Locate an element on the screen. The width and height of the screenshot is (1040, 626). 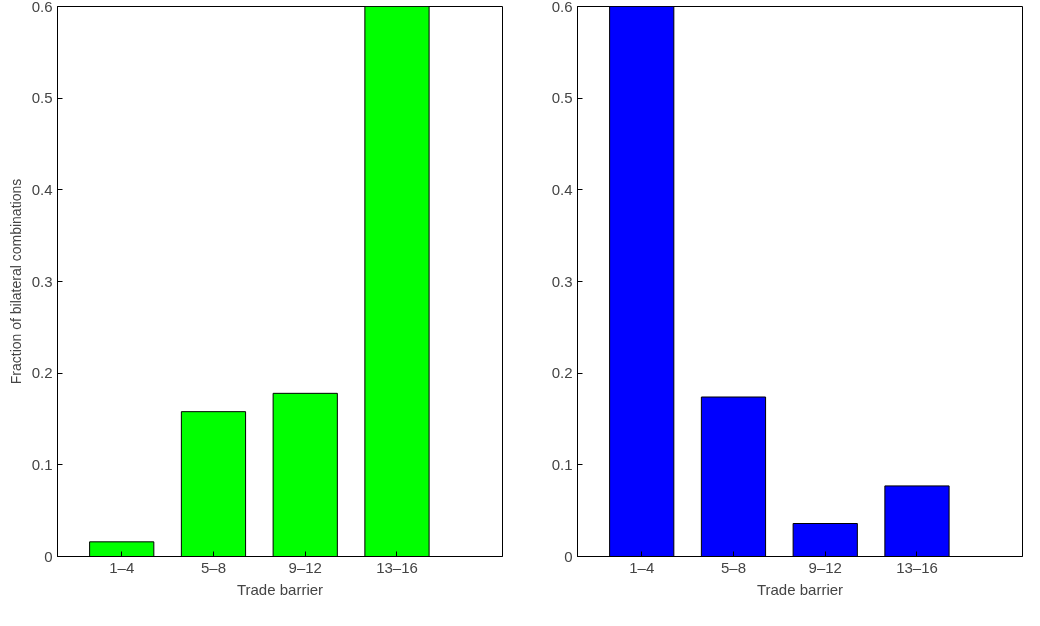
y-axis-title: Fraction of bilateral combinations is located at coordinates (15, 281).